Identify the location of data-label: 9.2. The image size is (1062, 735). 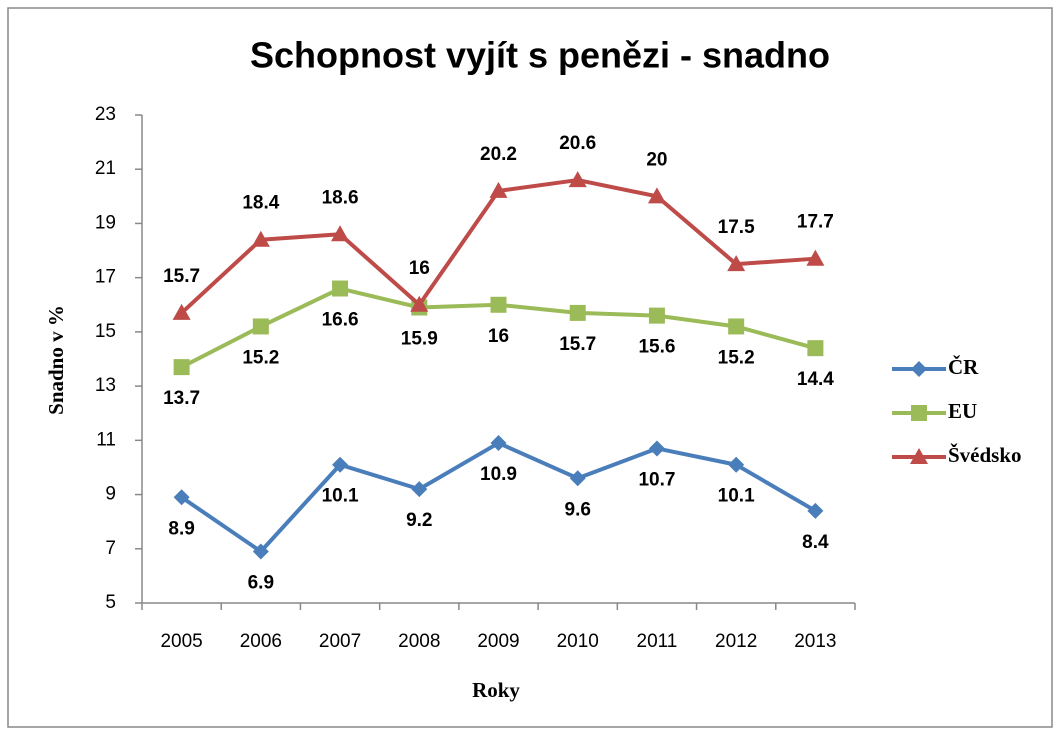
(419, 520).